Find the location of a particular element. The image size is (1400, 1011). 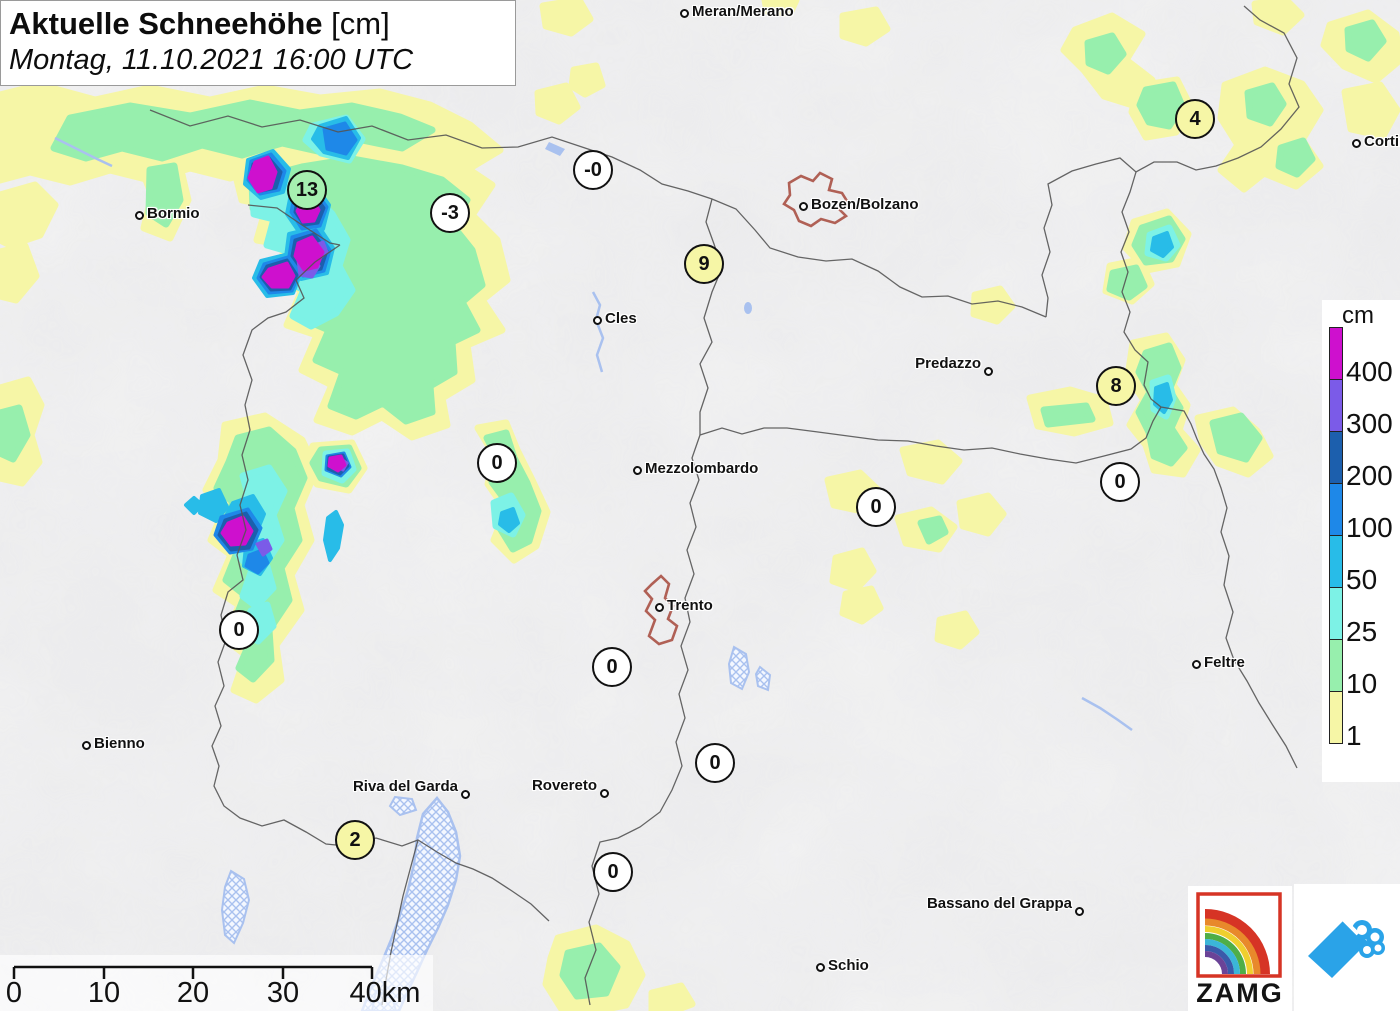

legend-value-label: 100 is located at coordinates (1369, 527).